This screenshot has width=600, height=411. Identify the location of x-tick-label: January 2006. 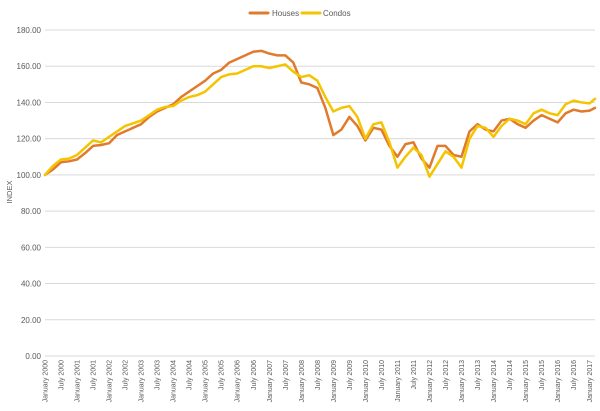
(238, 381).